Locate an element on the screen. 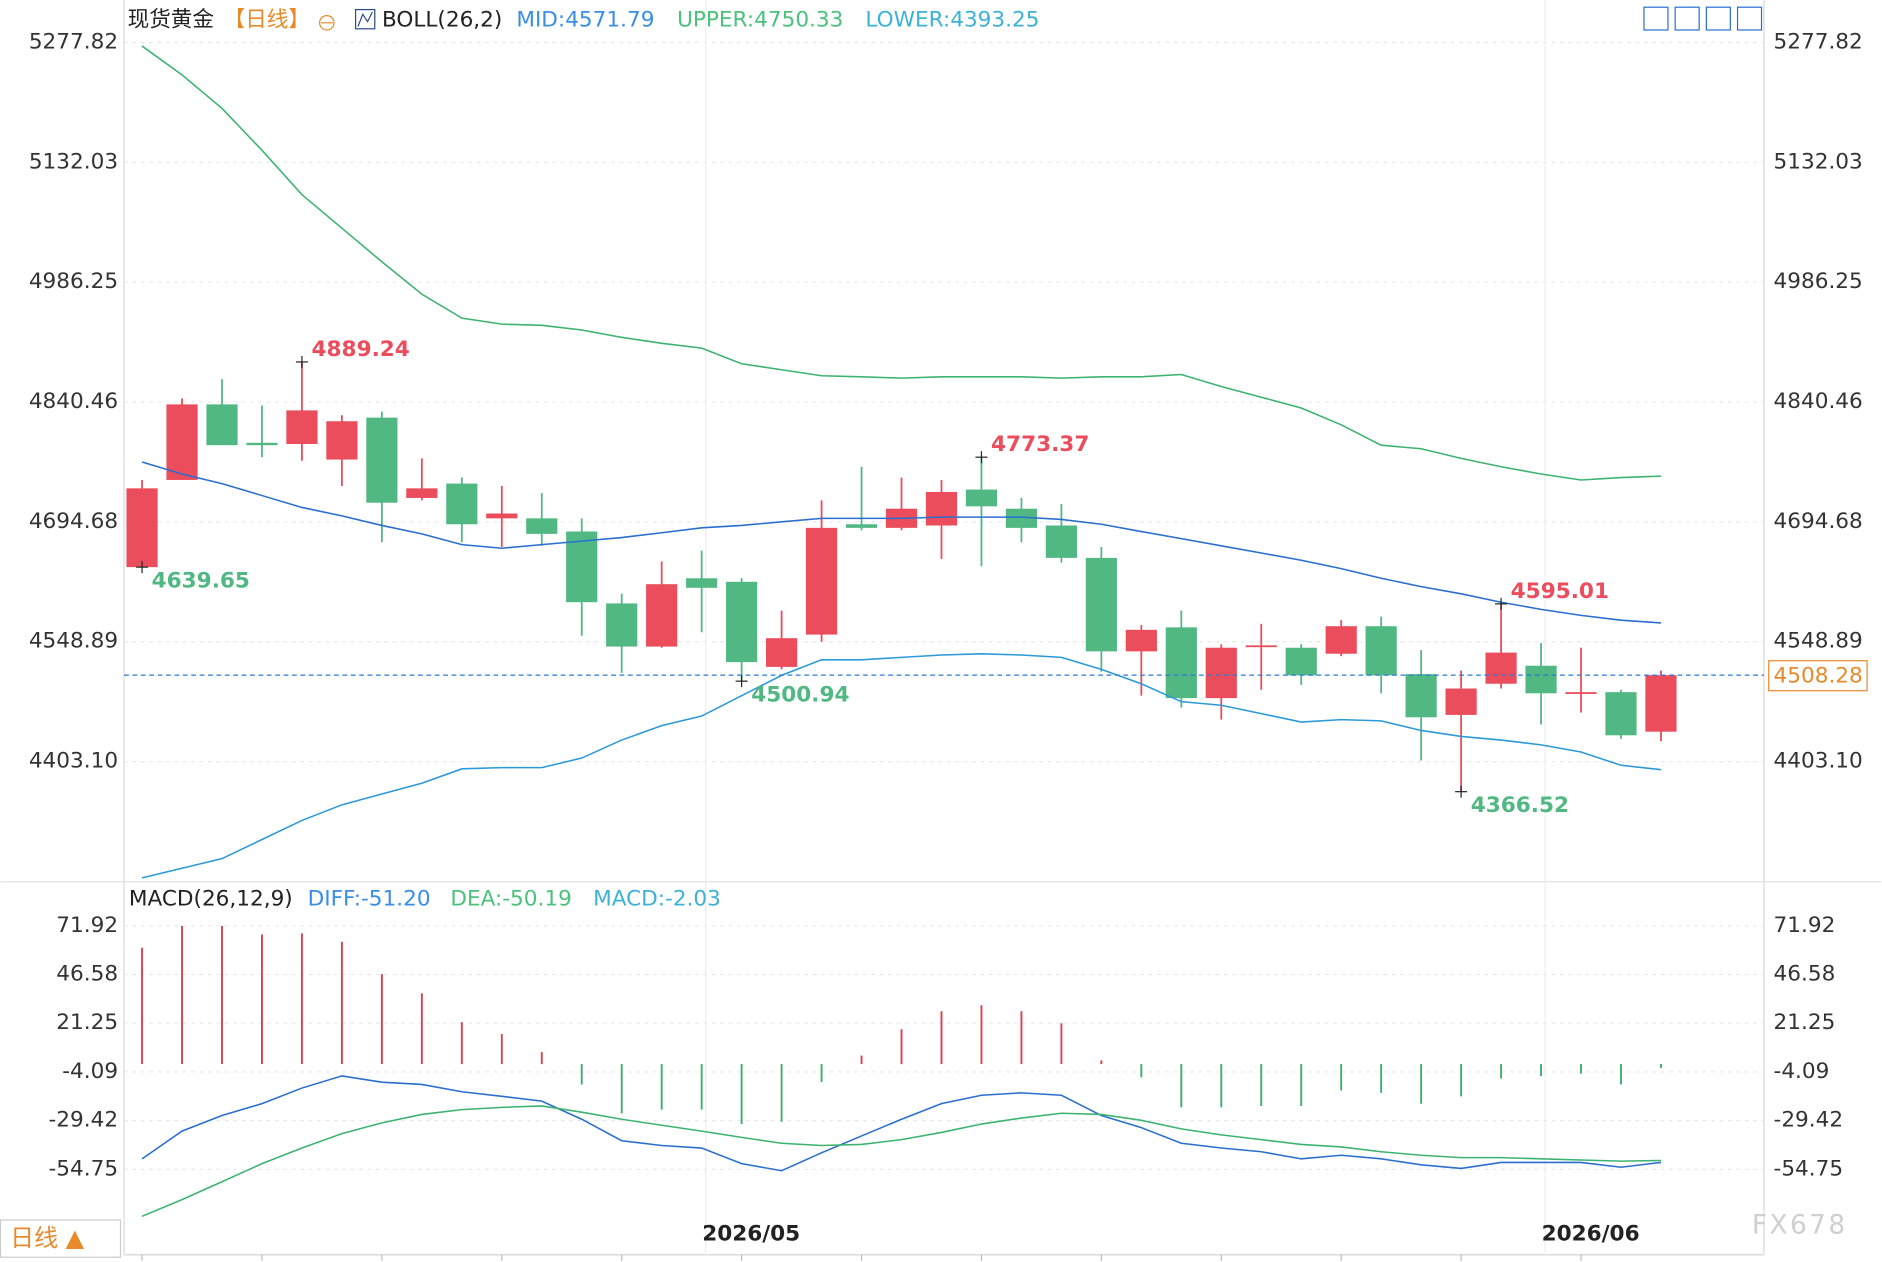 The width and height of the screenshot is (1882, 1262). legend-text: DEA:-50.19 is located at coordinates (510, 899).